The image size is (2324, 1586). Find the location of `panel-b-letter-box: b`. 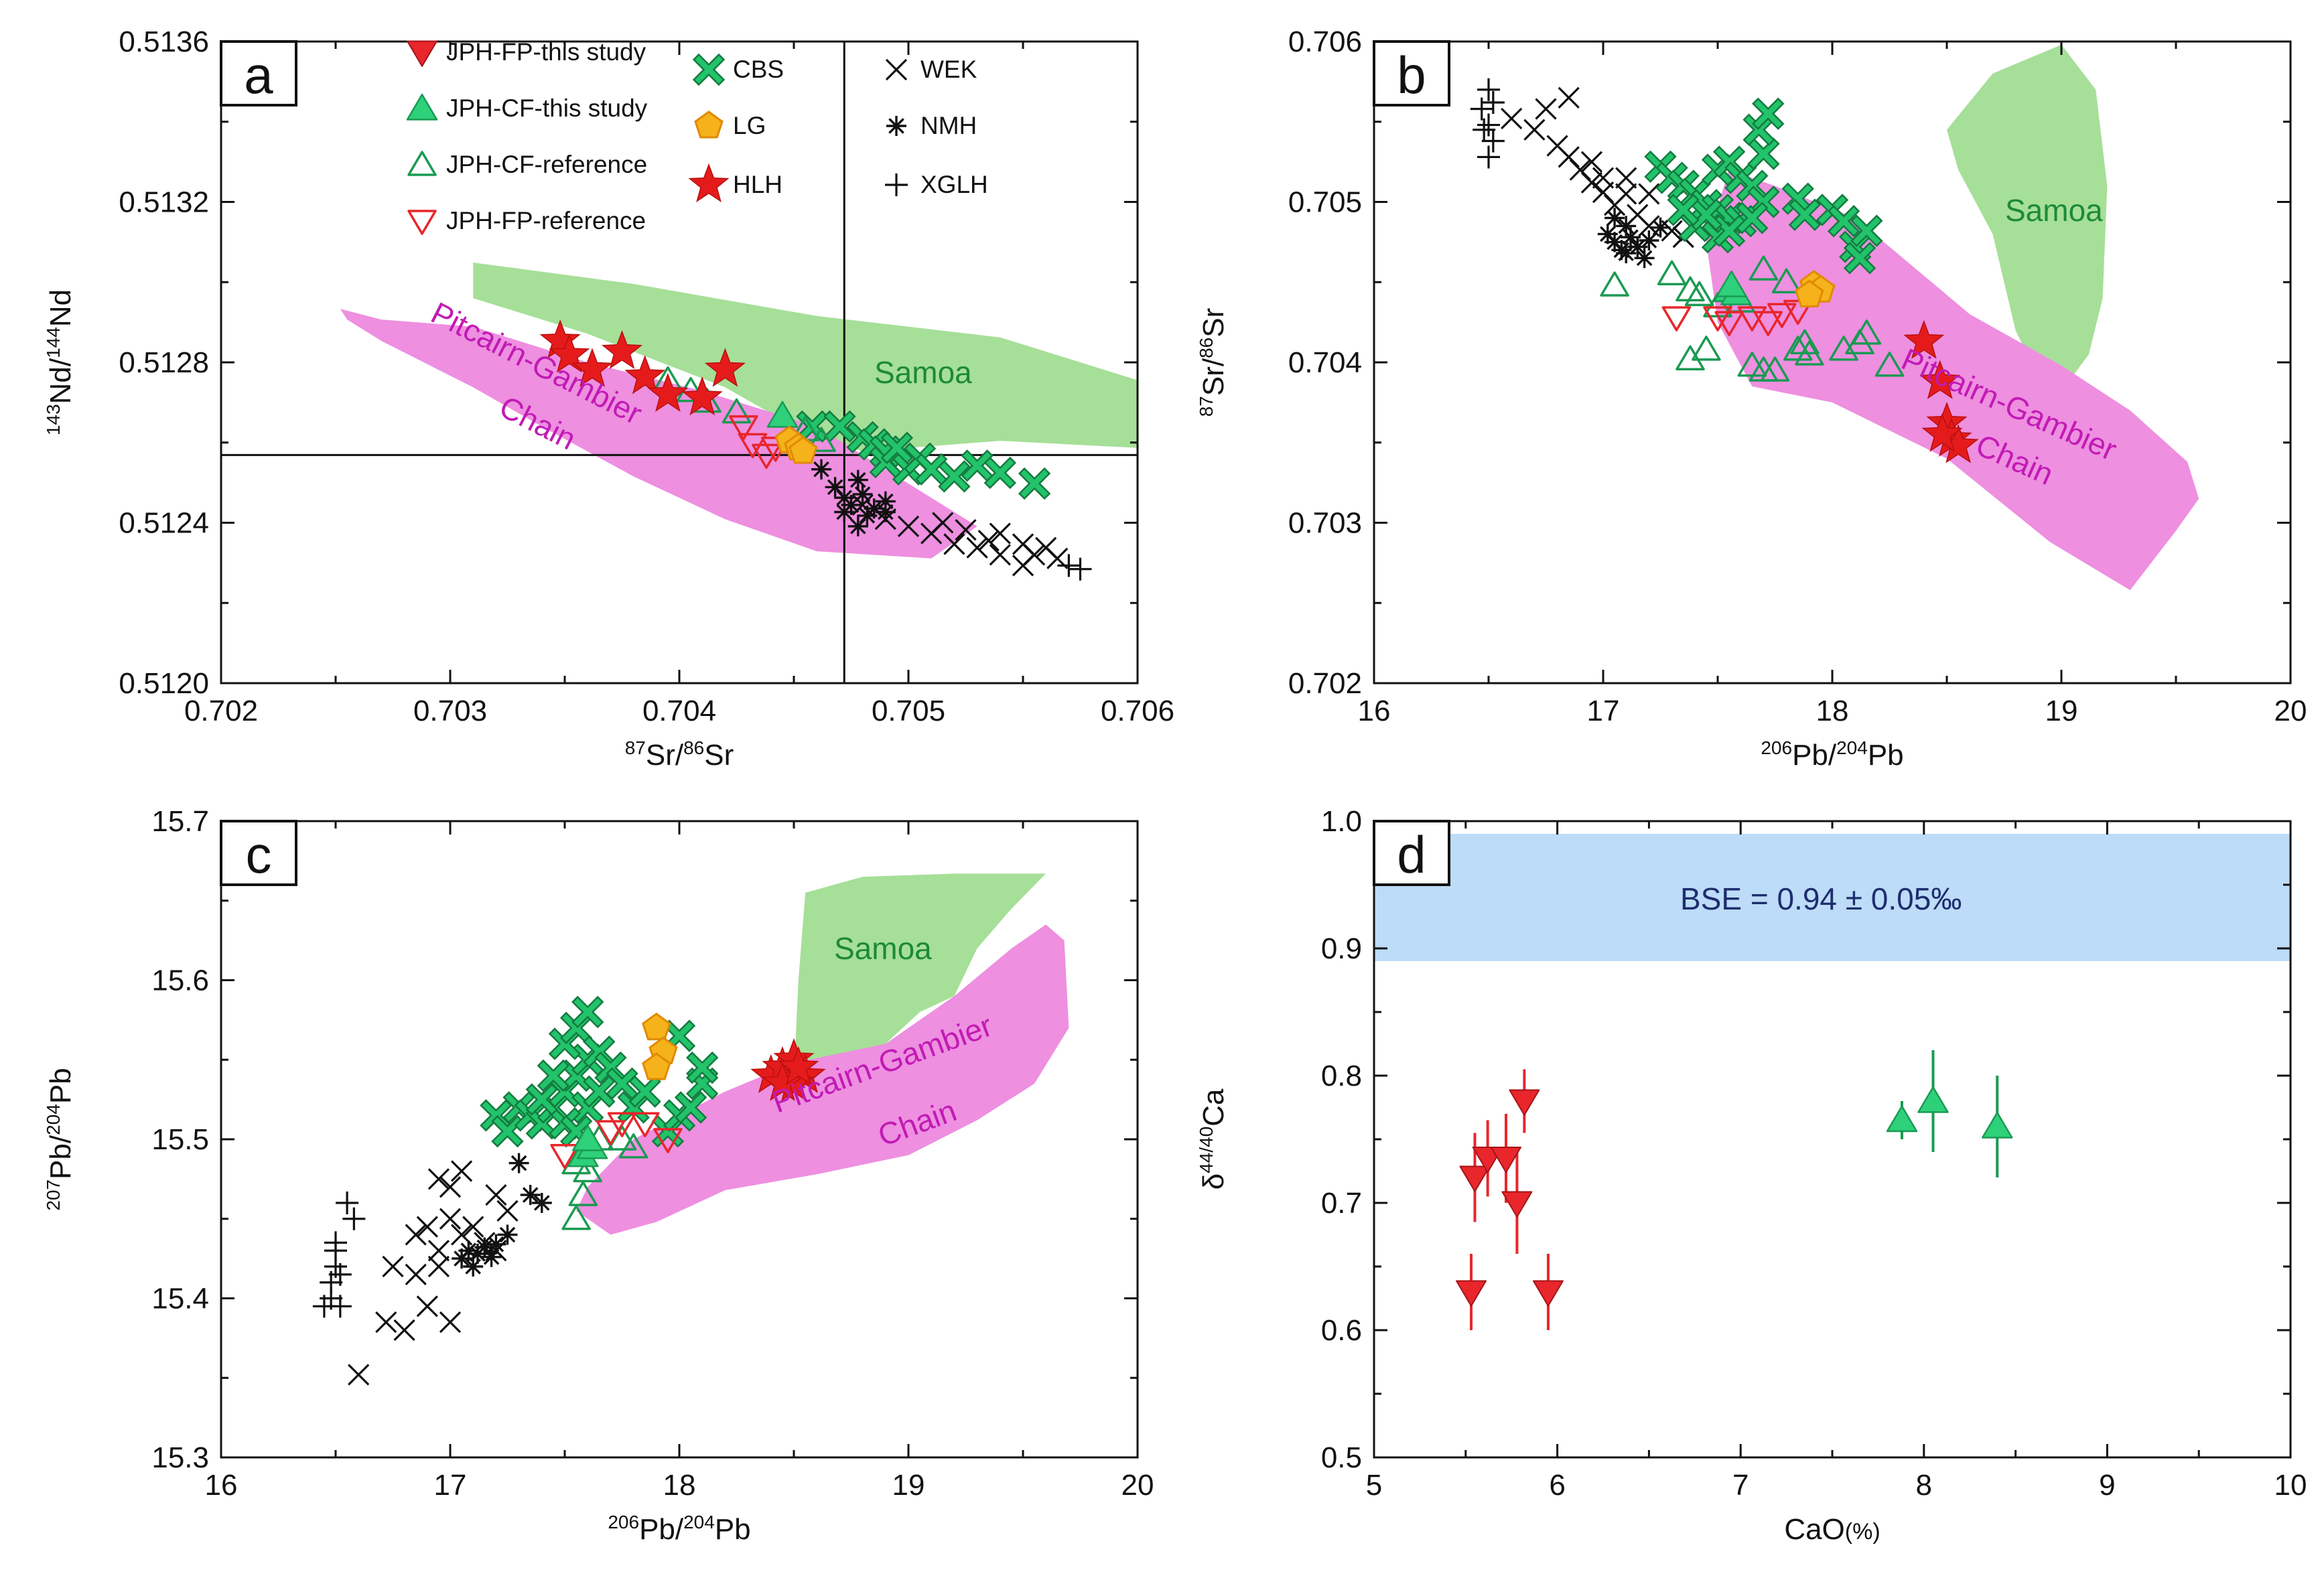

panel-b-letter-box: b is located at coordinates (1411, 73).